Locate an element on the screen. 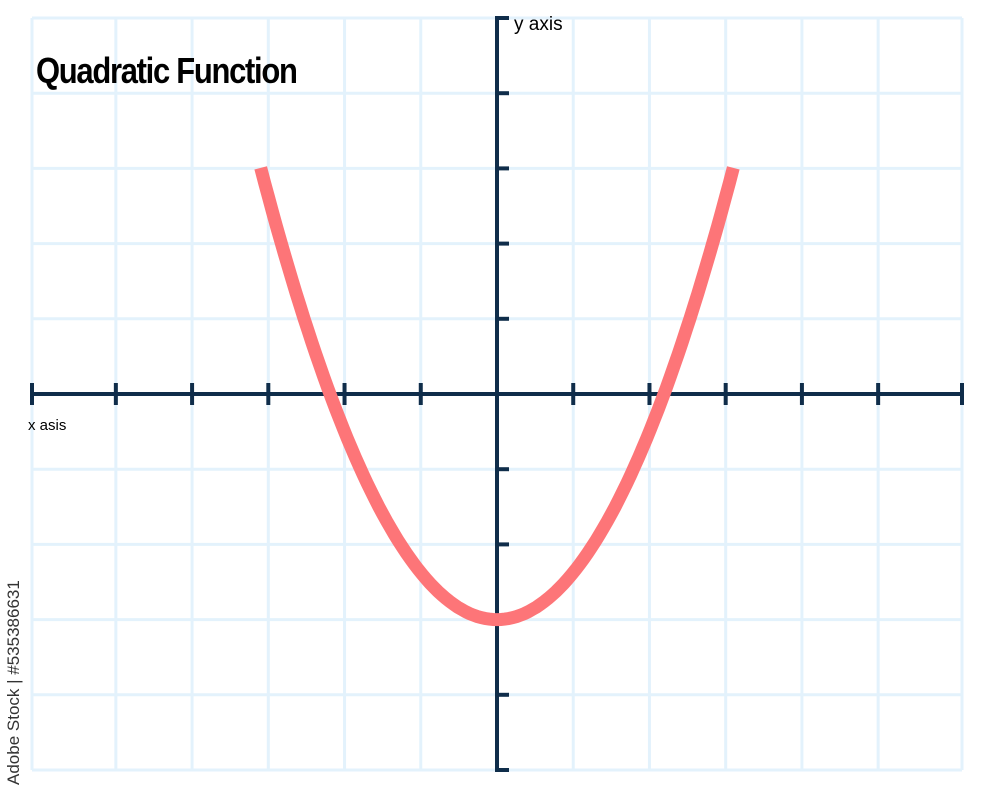 Image resolution: width=1000 pixels, height=800 pixels. chart-title: Quadratic Function is located at coordinates (167, 70).